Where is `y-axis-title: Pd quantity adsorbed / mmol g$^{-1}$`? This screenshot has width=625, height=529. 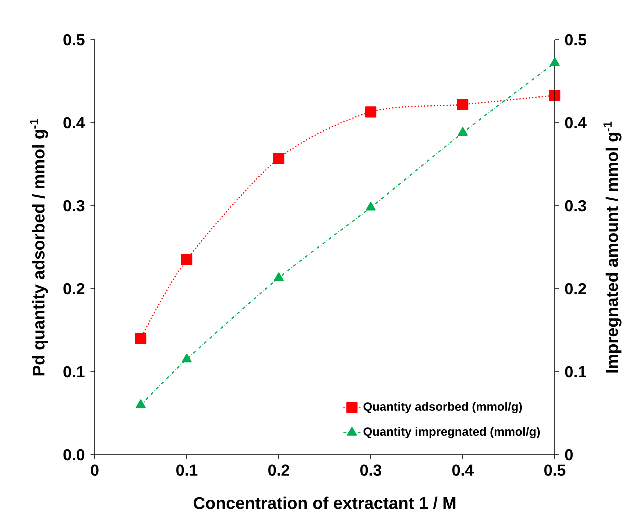 y-axis-title: Pd quantity adsorbed / mmol g$^{-1}$ is located at coordinates (39, 247).